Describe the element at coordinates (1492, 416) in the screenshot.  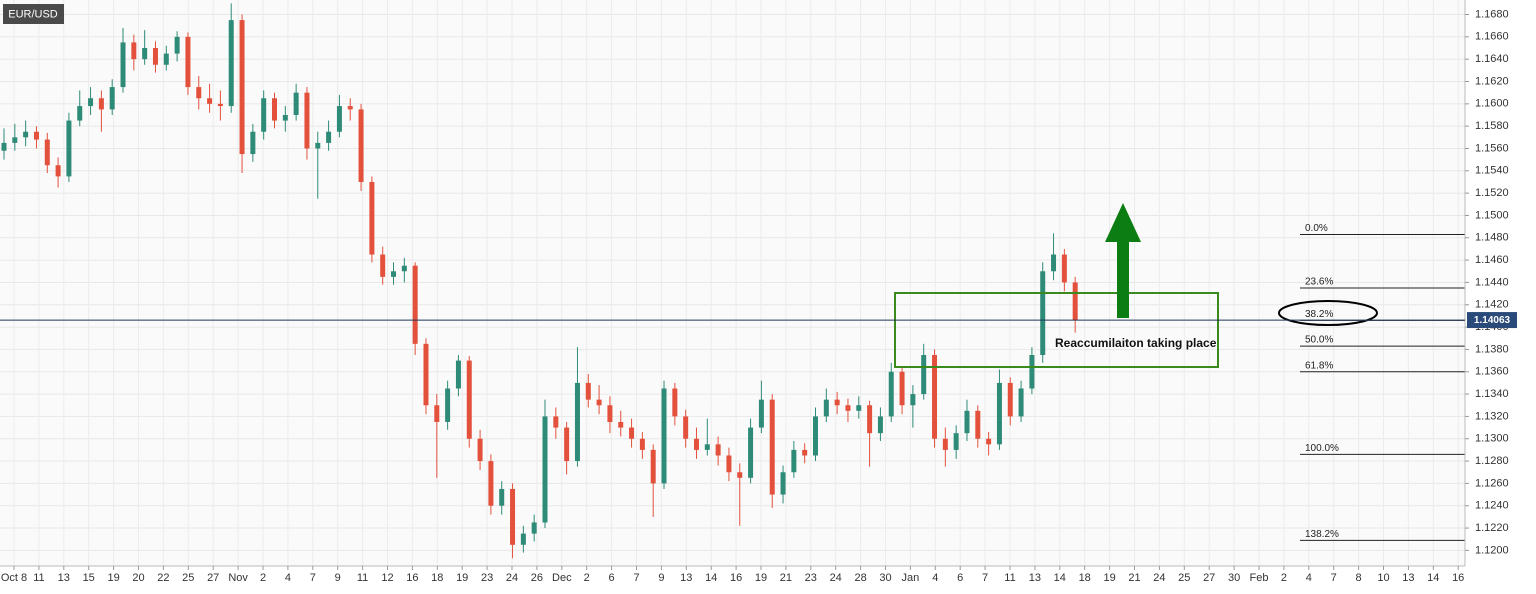
I see `y-tick-label: 1.1320` at that location.